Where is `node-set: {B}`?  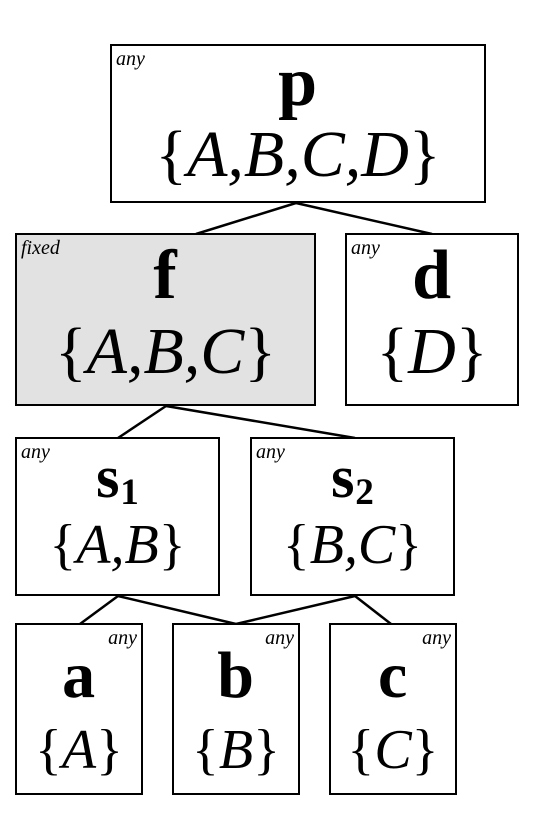 node-set: {B} is located at coordinates (236, 750).